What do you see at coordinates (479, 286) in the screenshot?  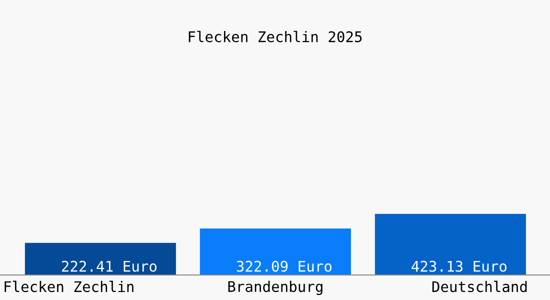 I see `x-tick-label: Deutschland` at bounding box center [479, 286].